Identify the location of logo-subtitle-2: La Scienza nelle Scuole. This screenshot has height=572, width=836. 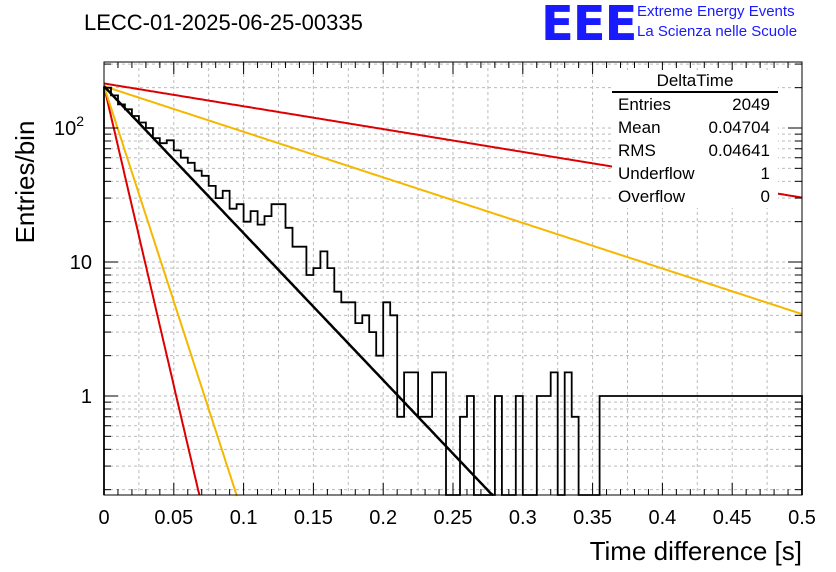
(717, 31).